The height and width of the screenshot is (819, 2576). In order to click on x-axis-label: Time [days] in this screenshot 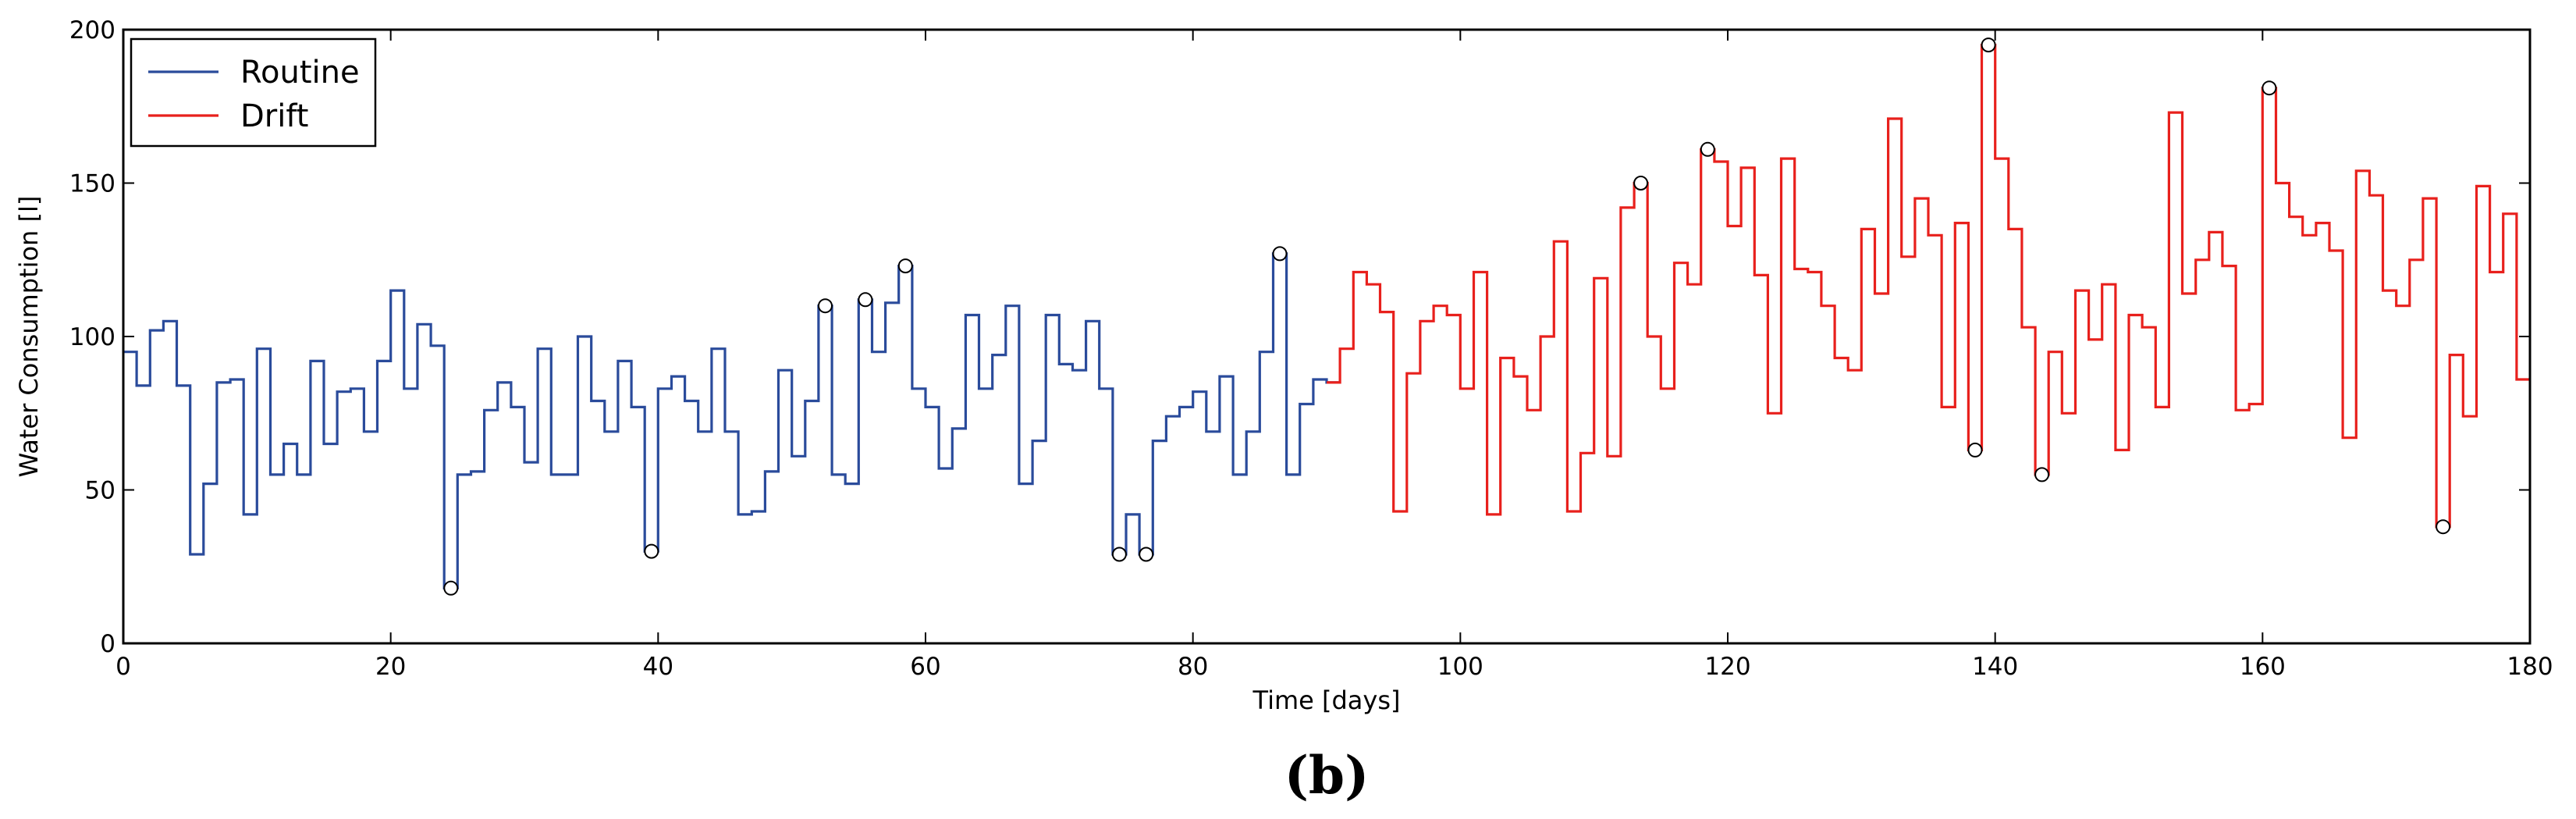, I will do `click(1326, 700)`.